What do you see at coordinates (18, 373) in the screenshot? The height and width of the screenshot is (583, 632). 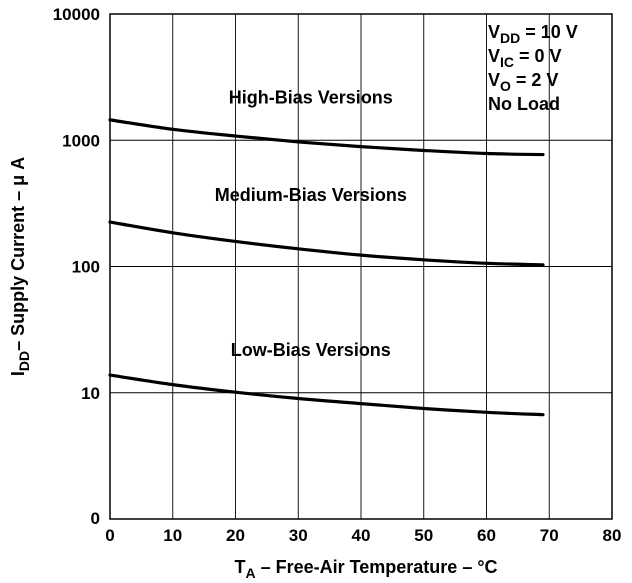 I see `y-axis-label-main: I` at bounding box center [18, 373].